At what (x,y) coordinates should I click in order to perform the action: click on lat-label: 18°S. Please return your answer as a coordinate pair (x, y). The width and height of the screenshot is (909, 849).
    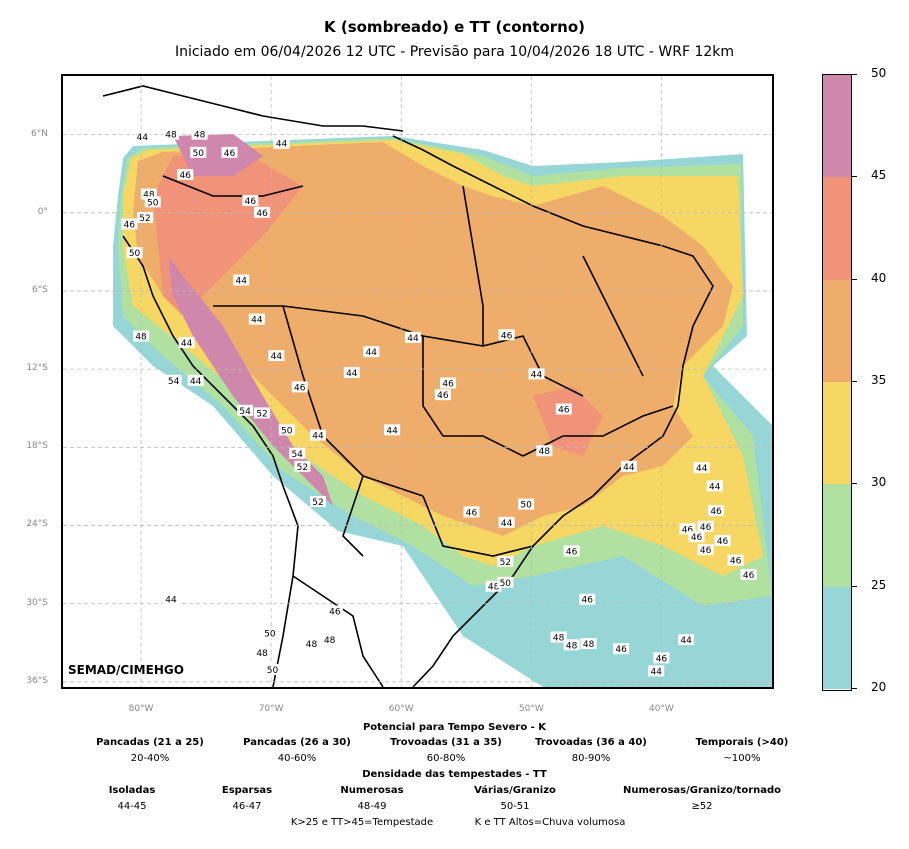
    Looking at the image, I should click on (37, 446).